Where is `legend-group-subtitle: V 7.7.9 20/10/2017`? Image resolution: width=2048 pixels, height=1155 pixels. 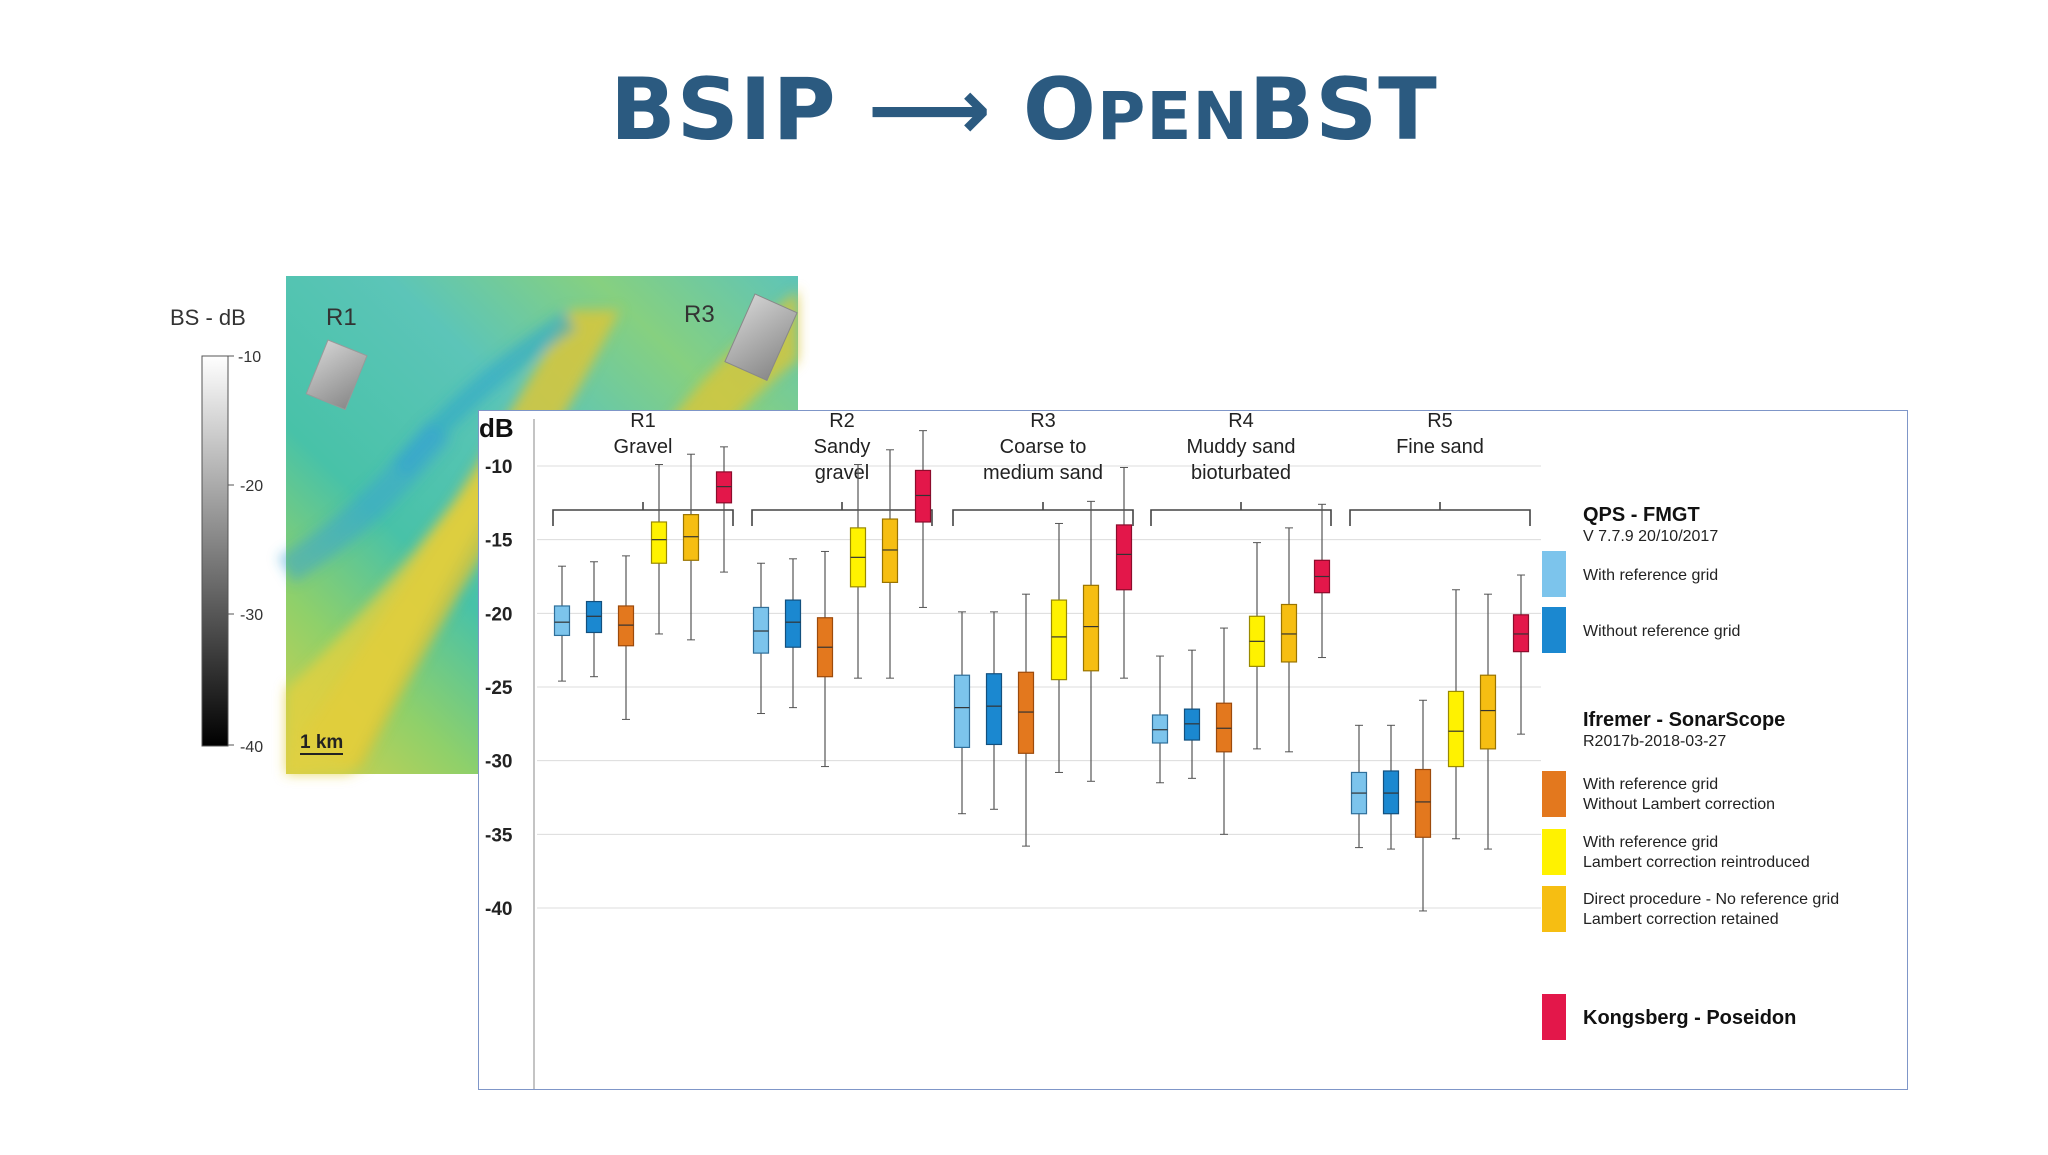
legend-group-subtitle: V 7.7.9 20/10/2017 is located at coordinates (1650, 536).